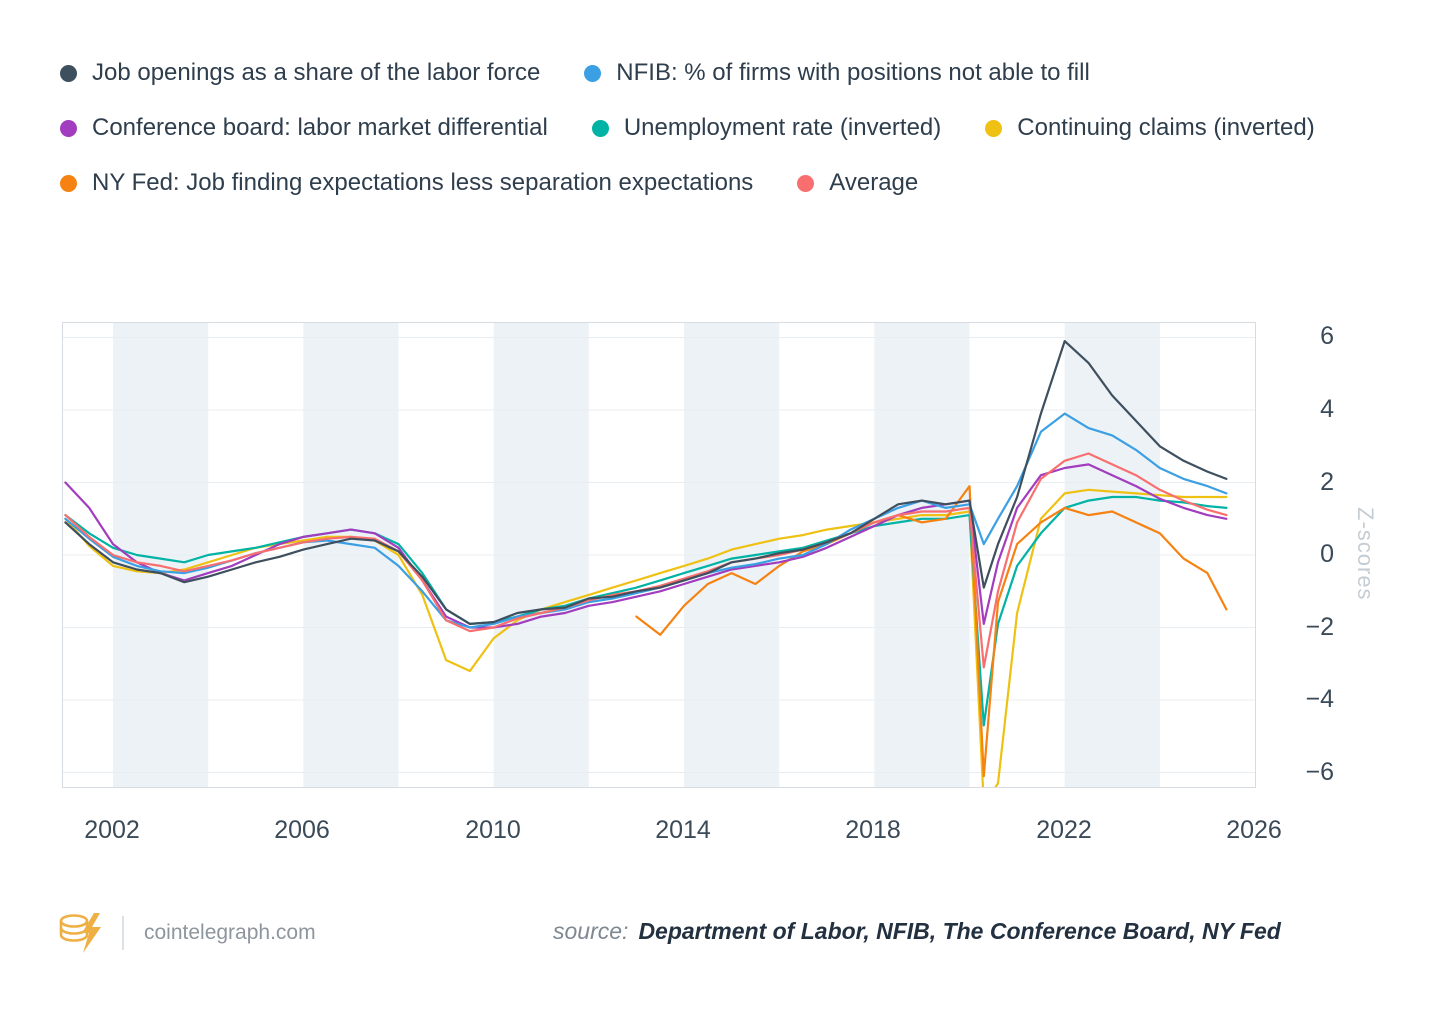 Image resolution: width=1450 pixels, height=1014 pixels. I want to click on legend-label-unemployment: Unemployment rate (inverted), so click(782, 127).